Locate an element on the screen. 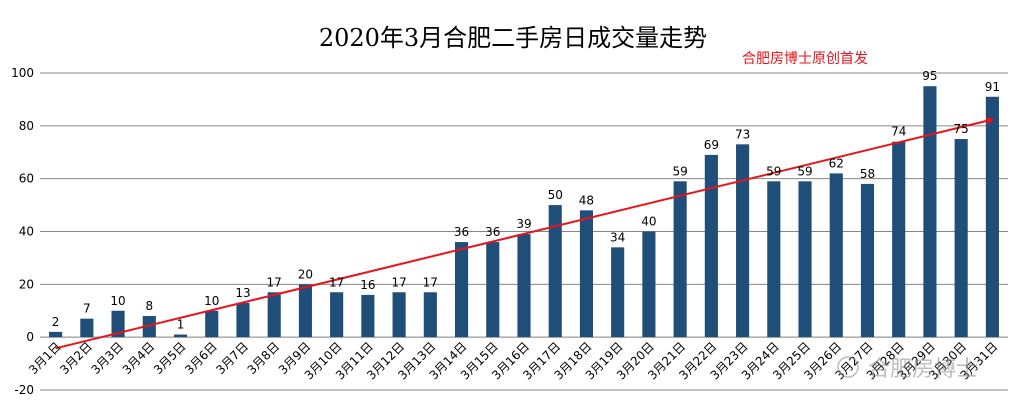 The height and width of the screenshot is (414, 1029). data-label: 69 is located at coordinates (711, 145).